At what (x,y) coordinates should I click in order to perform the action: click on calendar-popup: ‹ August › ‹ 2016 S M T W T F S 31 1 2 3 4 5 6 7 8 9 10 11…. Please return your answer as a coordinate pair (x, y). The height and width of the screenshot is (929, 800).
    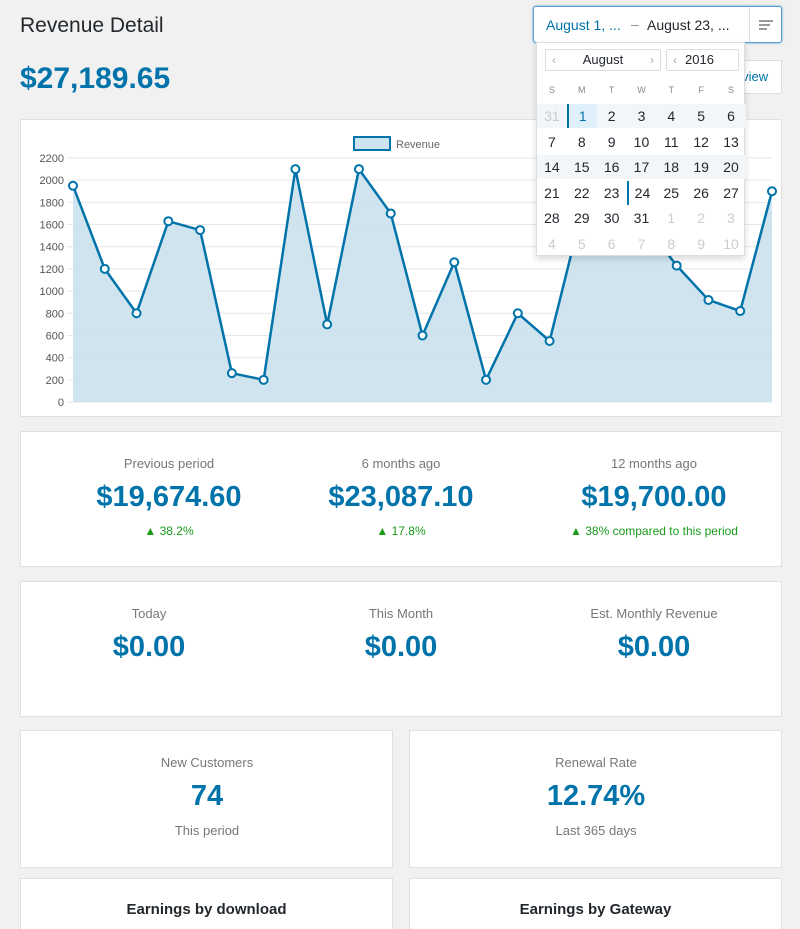
    Looking at the image, I should click on (641, 149).